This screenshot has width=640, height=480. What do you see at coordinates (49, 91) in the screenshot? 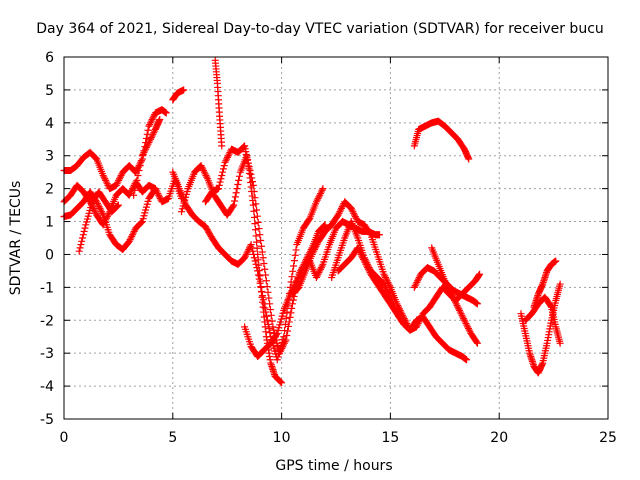
I see `y-tick-label: 5` at bounding box center [49, 91].